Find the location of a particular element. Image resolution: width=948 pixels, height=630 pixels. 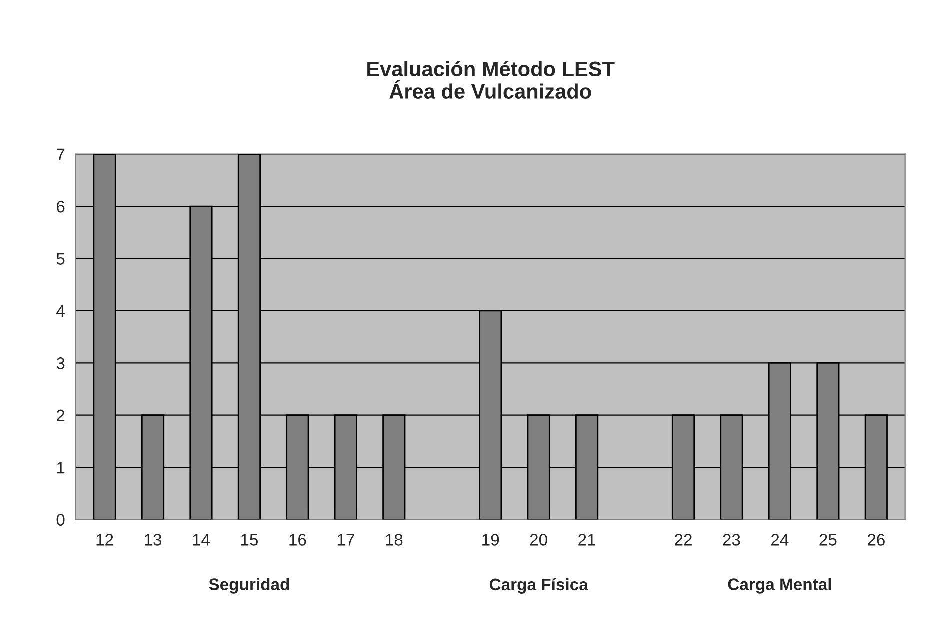

y-tick-label: 0 is located at coordinates (60, 520).